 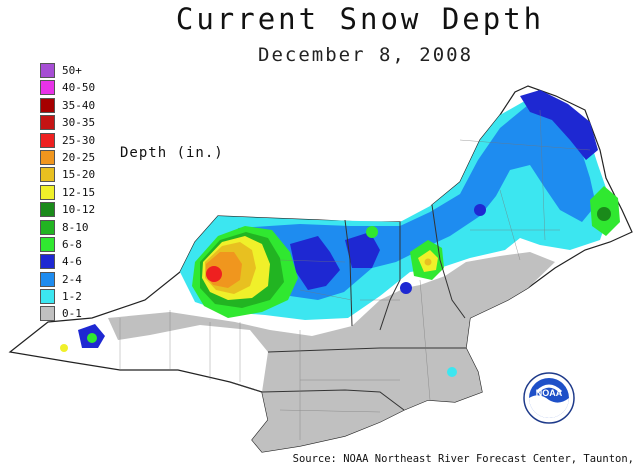 I want to click on legend-label: 30-35, so click(x=79, y=123).